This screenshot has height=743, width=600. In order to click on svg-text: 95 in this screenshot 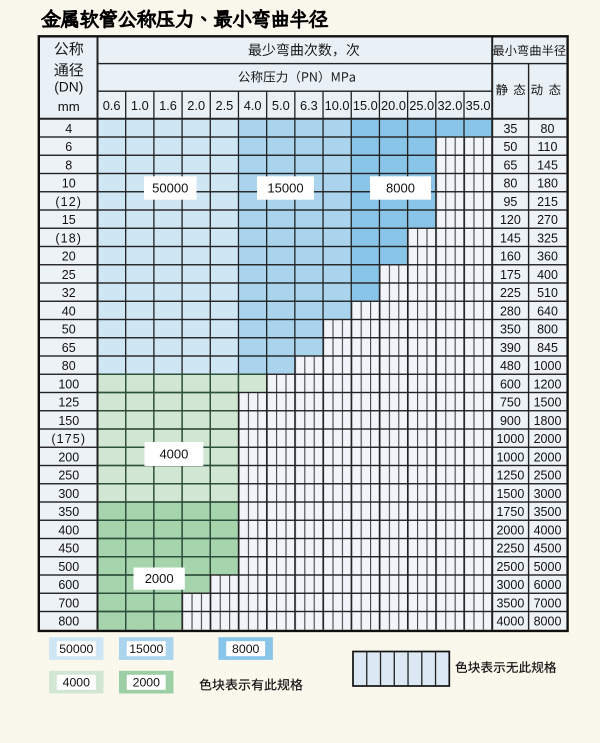, I will do `click(510, 202)`.